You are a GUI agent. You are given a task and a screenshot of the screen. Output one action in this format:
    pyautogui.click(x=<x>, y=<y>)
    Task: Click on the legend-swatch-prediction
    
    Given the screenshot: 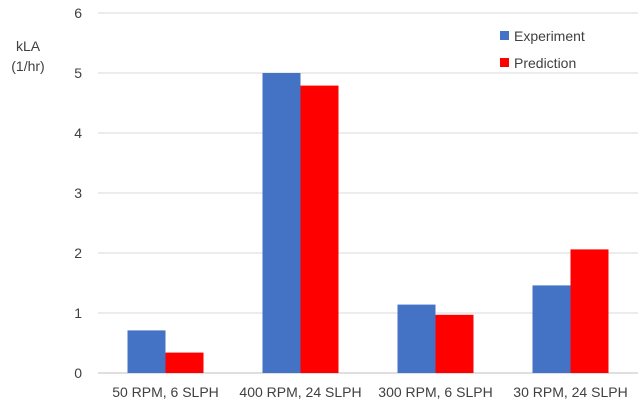 What is the action you would take?
    pyautogui.click(x=504, y=62)
    